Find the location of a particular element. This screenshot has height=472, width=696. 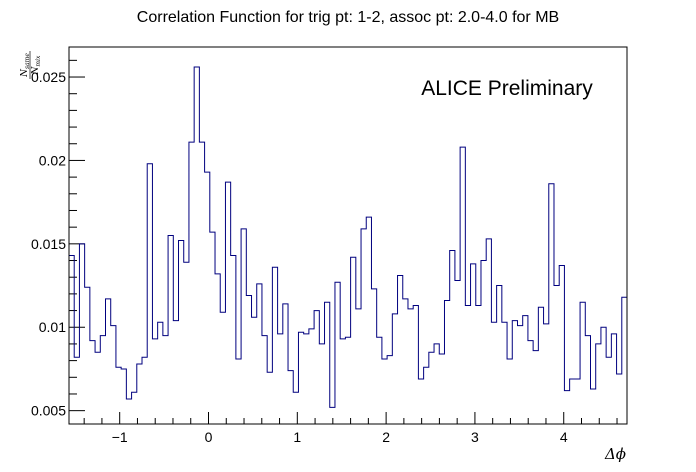

y-axis-label: Nsame Nmix is located at coordinates (31, 65).